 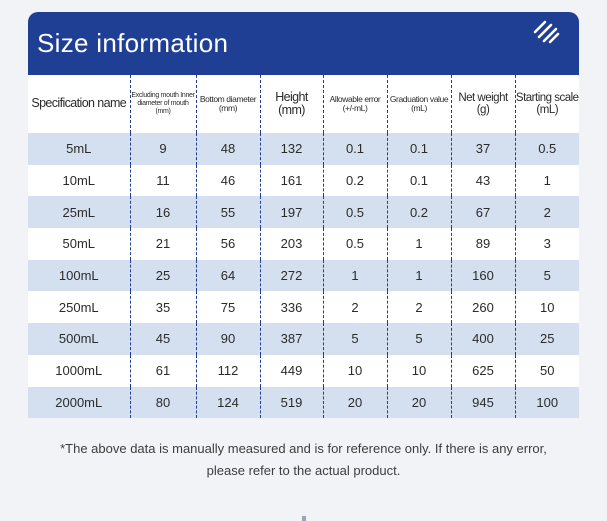 What do you see at coordinates (79, 244) in the screenshot?
I see `table-cell: 50mL` at bounding box center [79, 244].